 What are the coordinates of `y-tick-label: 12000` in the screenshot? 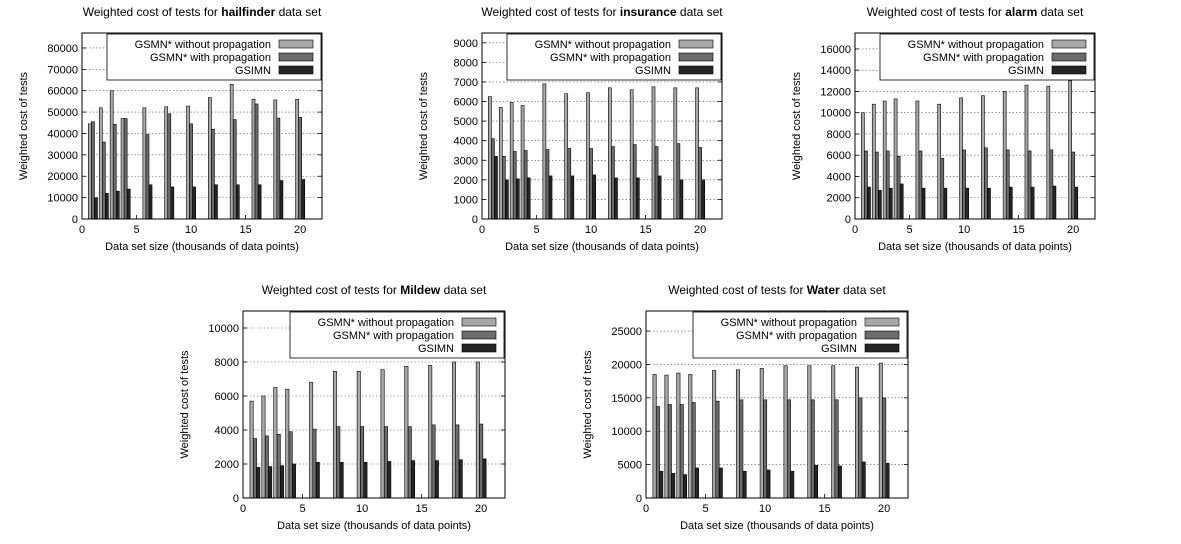 It's located at (835, 92).